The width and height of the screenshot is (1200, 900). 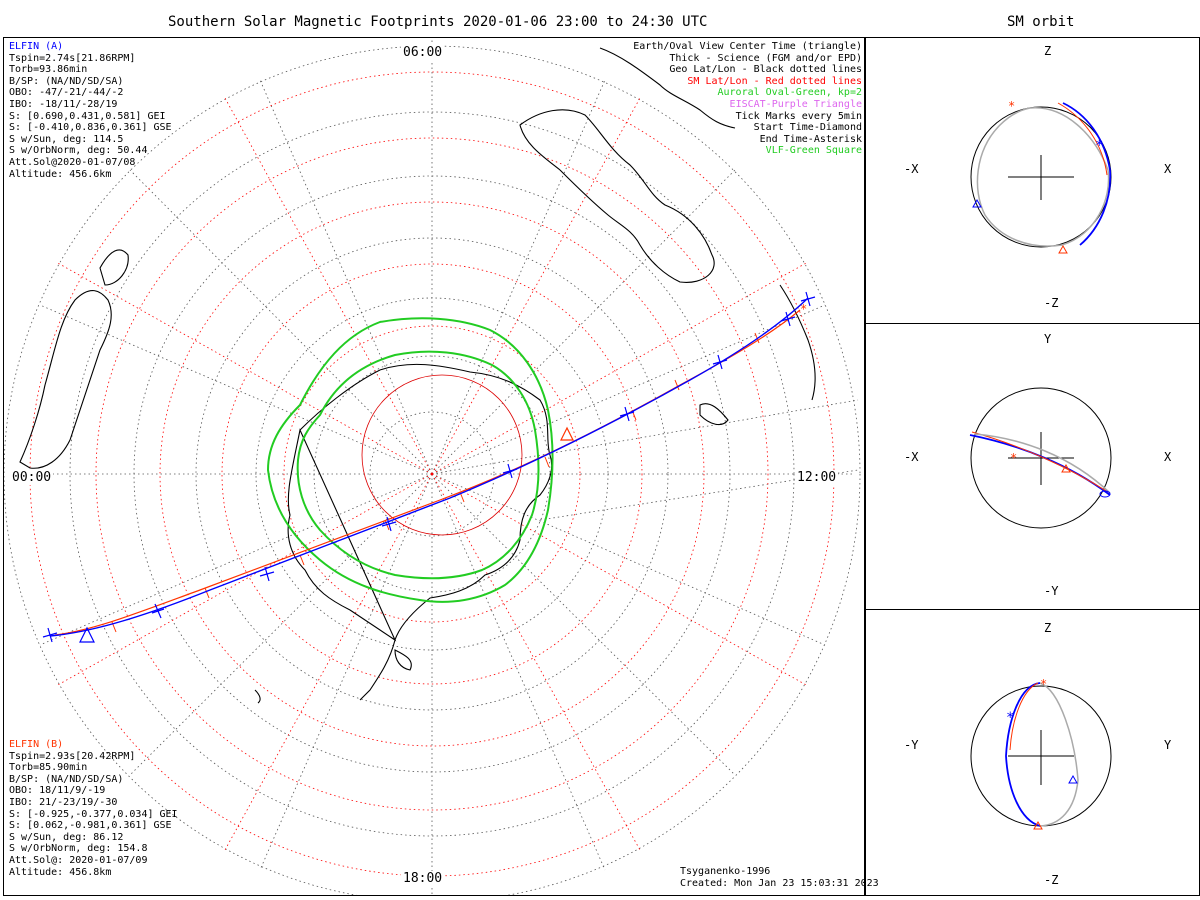 What do you see at coordinates (765, 70) in the screenshot?
I see `legend-item: Geo Lat/Lon - Black dotted lines` at bounding box center [765, 70].